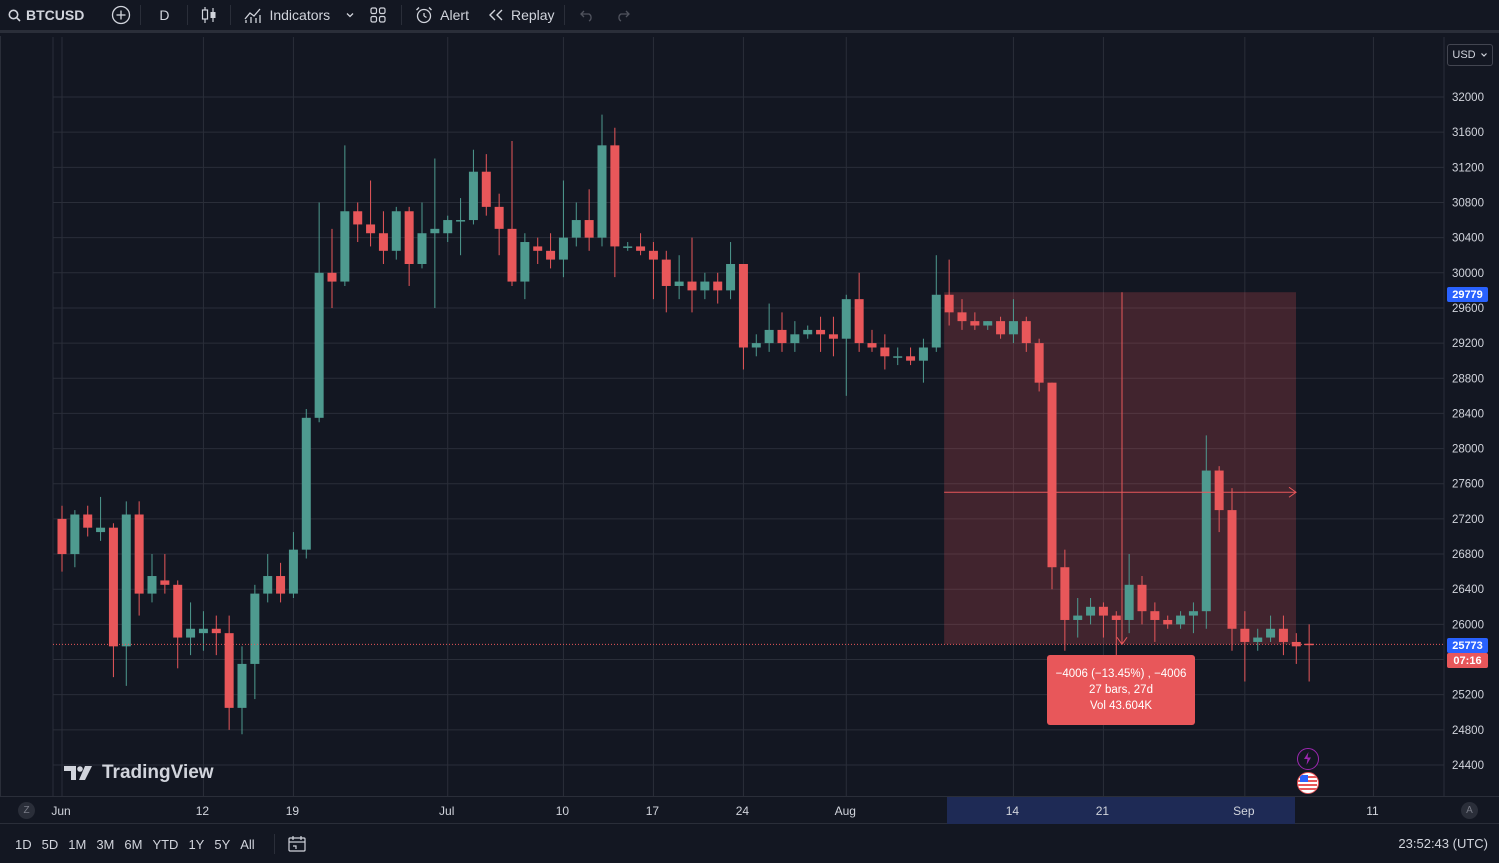 The height and width of the screenshot is (863, 1499). Describe the element at coordinates (1244, 811) in the screenshot. I see `time-tick-label: Sep` at that location.